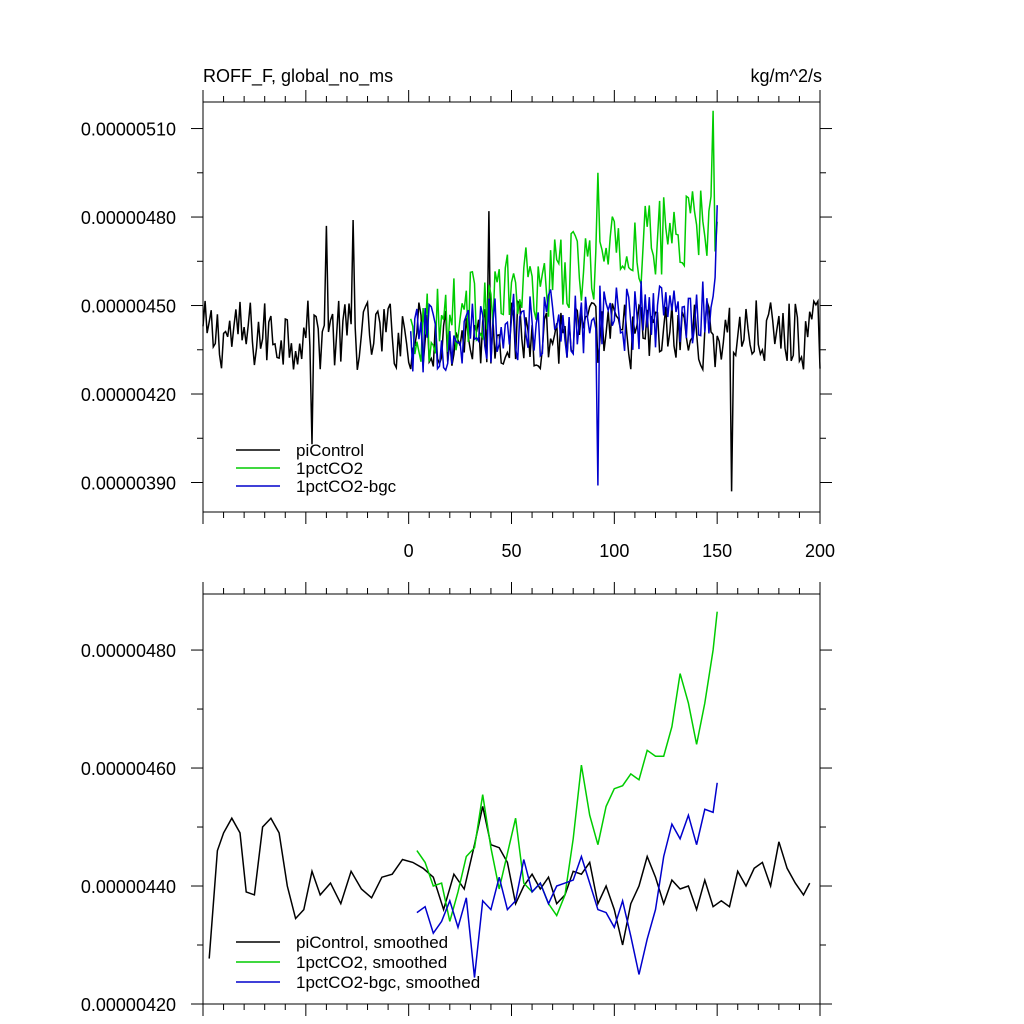 The height and width of the screenshot is (1024, 1024). I want to click on legend-label: 1pctCO2, smoothed, so click(371, 962).